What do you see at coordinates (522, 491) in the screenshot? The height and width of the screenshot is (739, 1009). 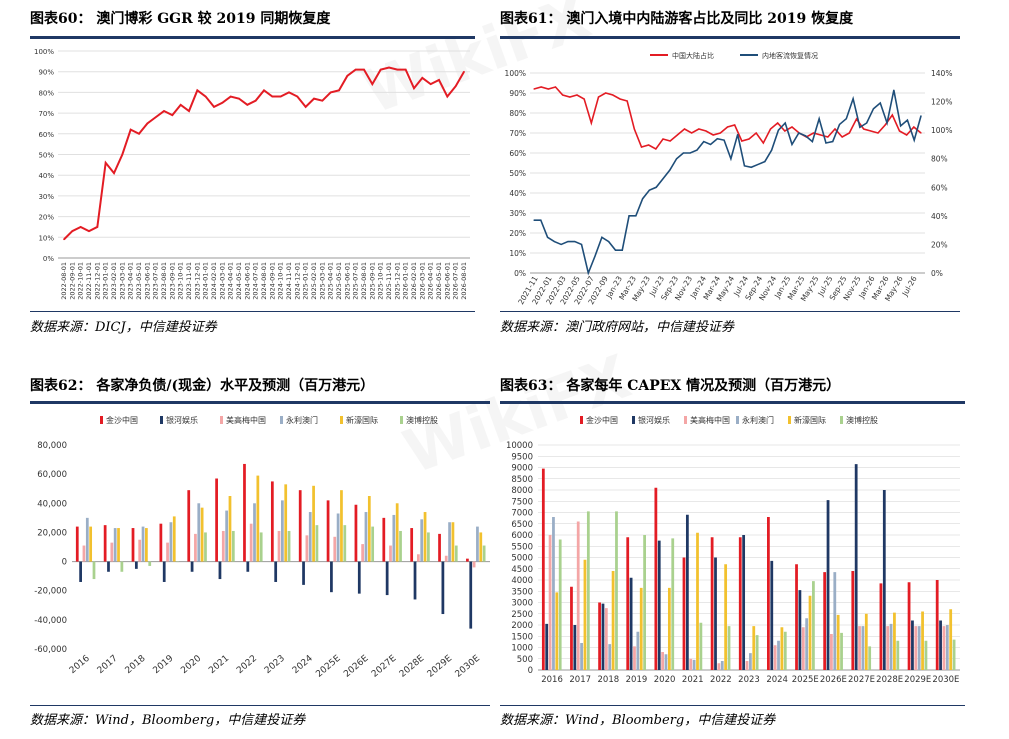 I see `y-tick-label: 8000` at bounding box center [522, 491].